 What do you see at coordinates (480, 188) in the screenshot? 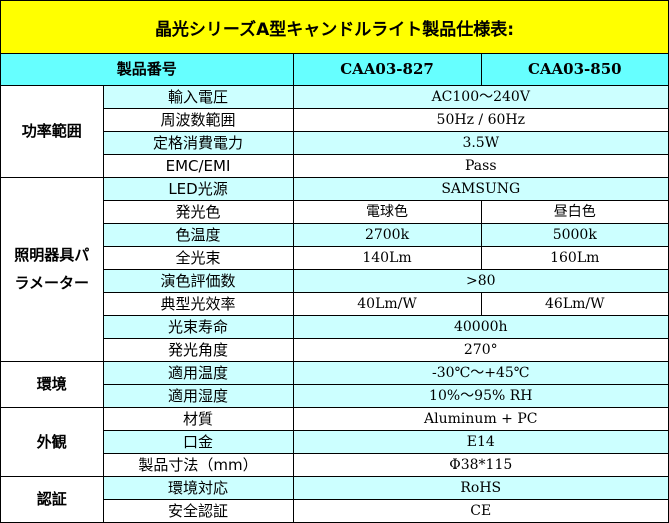
I see `row-value: SAMSUNG` at bounding box center [480, 188].